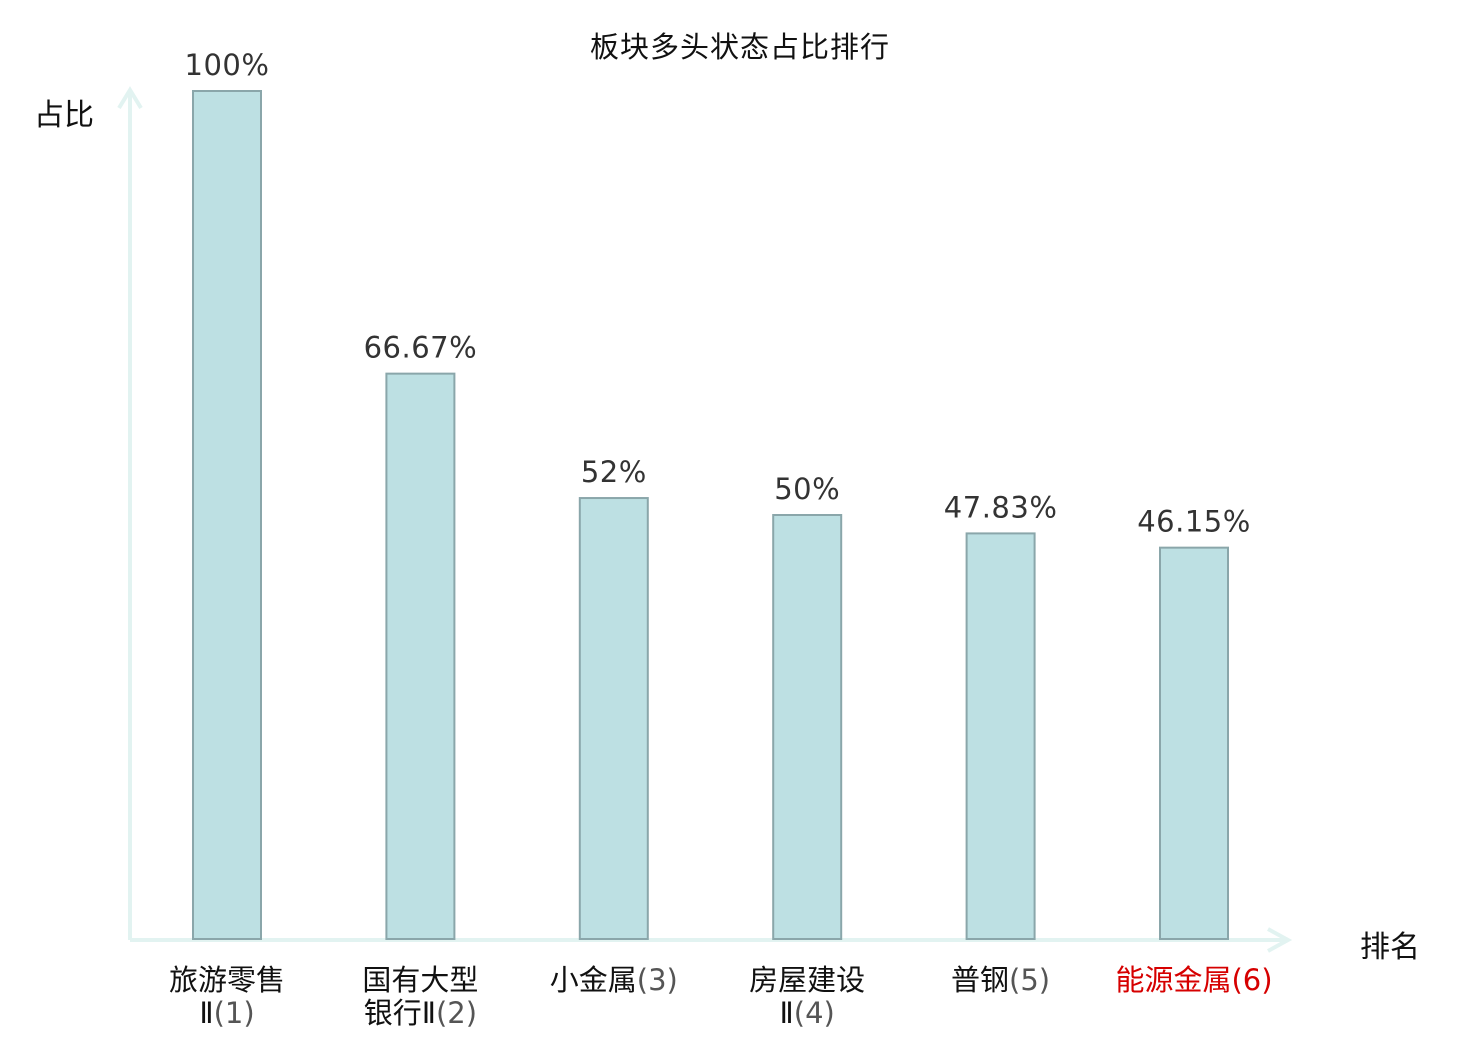 Image resolution: width=1480 pixels, height=1044 pixels. I want to click on category-label-2: 国有大型 银行Ⅱ(2), so click(420, 997).